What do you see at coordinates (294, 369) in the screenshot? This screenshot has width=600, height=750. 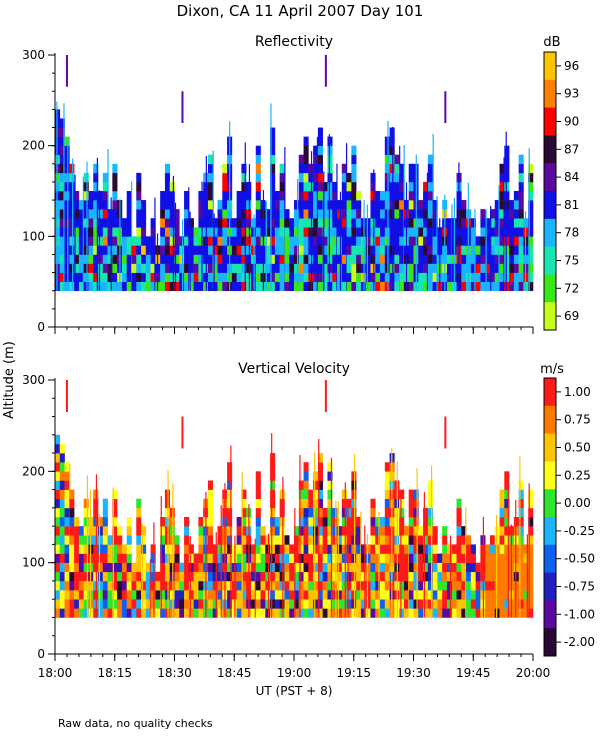 I see `velocity-title: Vertical Velocity` at bounding box center [294, 369].